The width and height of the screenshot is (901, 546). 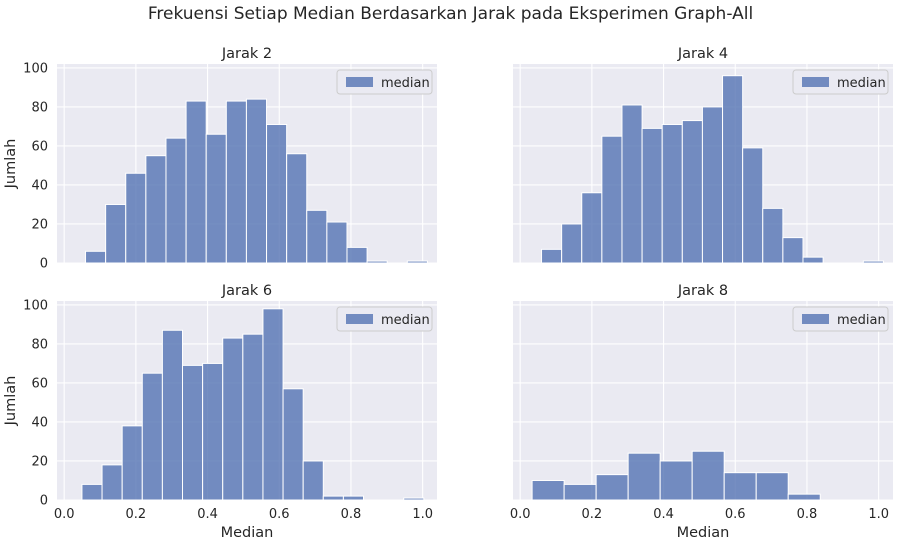 What do you see at coordinates (39, 422) in the screenshot?
I see `y-tick-label: 40` at bounding box center [39, 422].